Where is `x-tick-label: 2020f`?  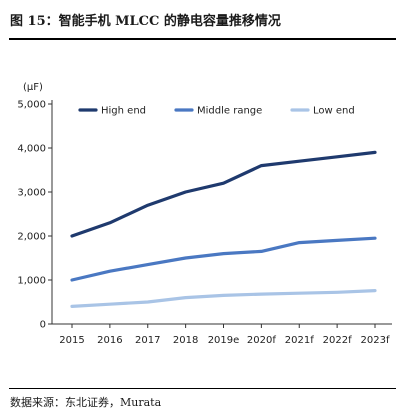
x-tick-label: 2020f is located at coordinates (261, 340).